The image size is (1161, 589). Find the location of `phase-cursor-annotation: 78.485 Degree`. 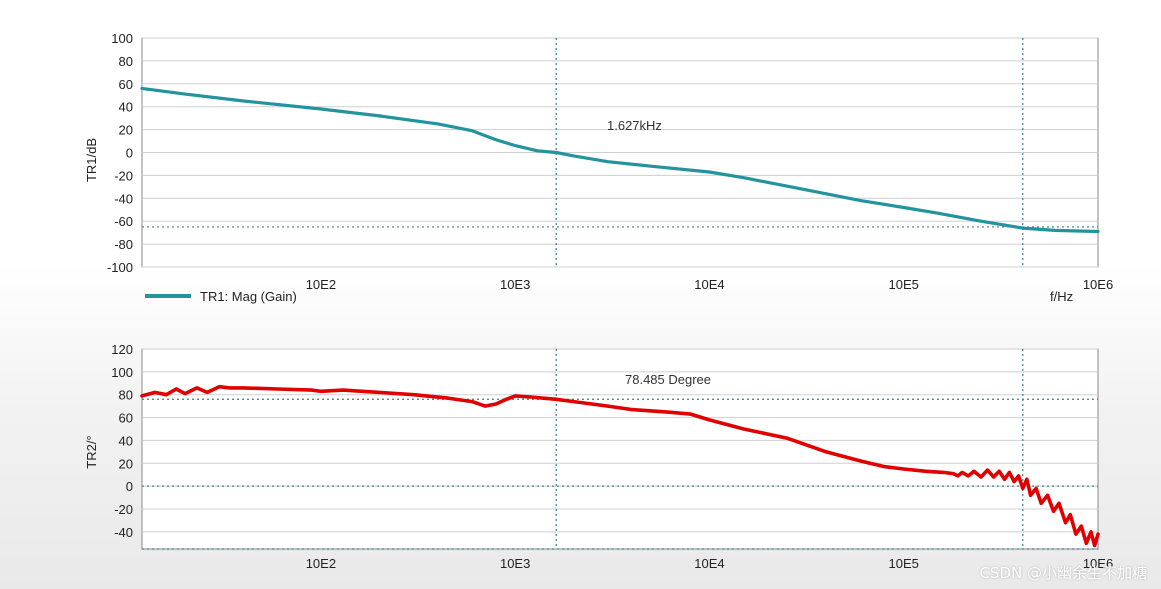

phase-cursor-annotation: 78.485 Degree is located at coordinates (668, 379).